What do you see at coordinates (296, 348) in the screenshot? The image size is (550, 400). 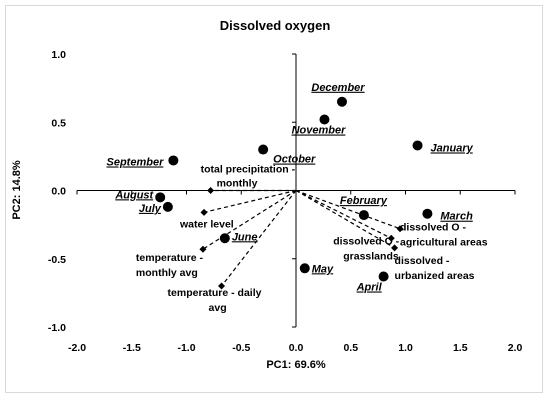 I see `x-tick-label: 0.0` at bounding box center [296, 348].